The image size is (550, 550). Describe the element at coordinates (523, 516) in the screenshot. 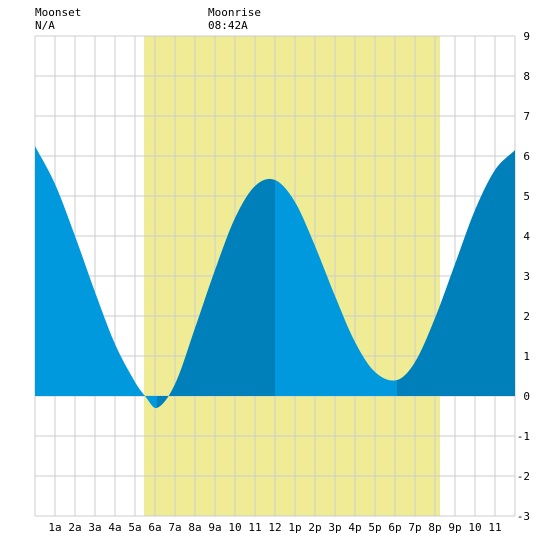

I see `y-tick-label: -3` at that location.